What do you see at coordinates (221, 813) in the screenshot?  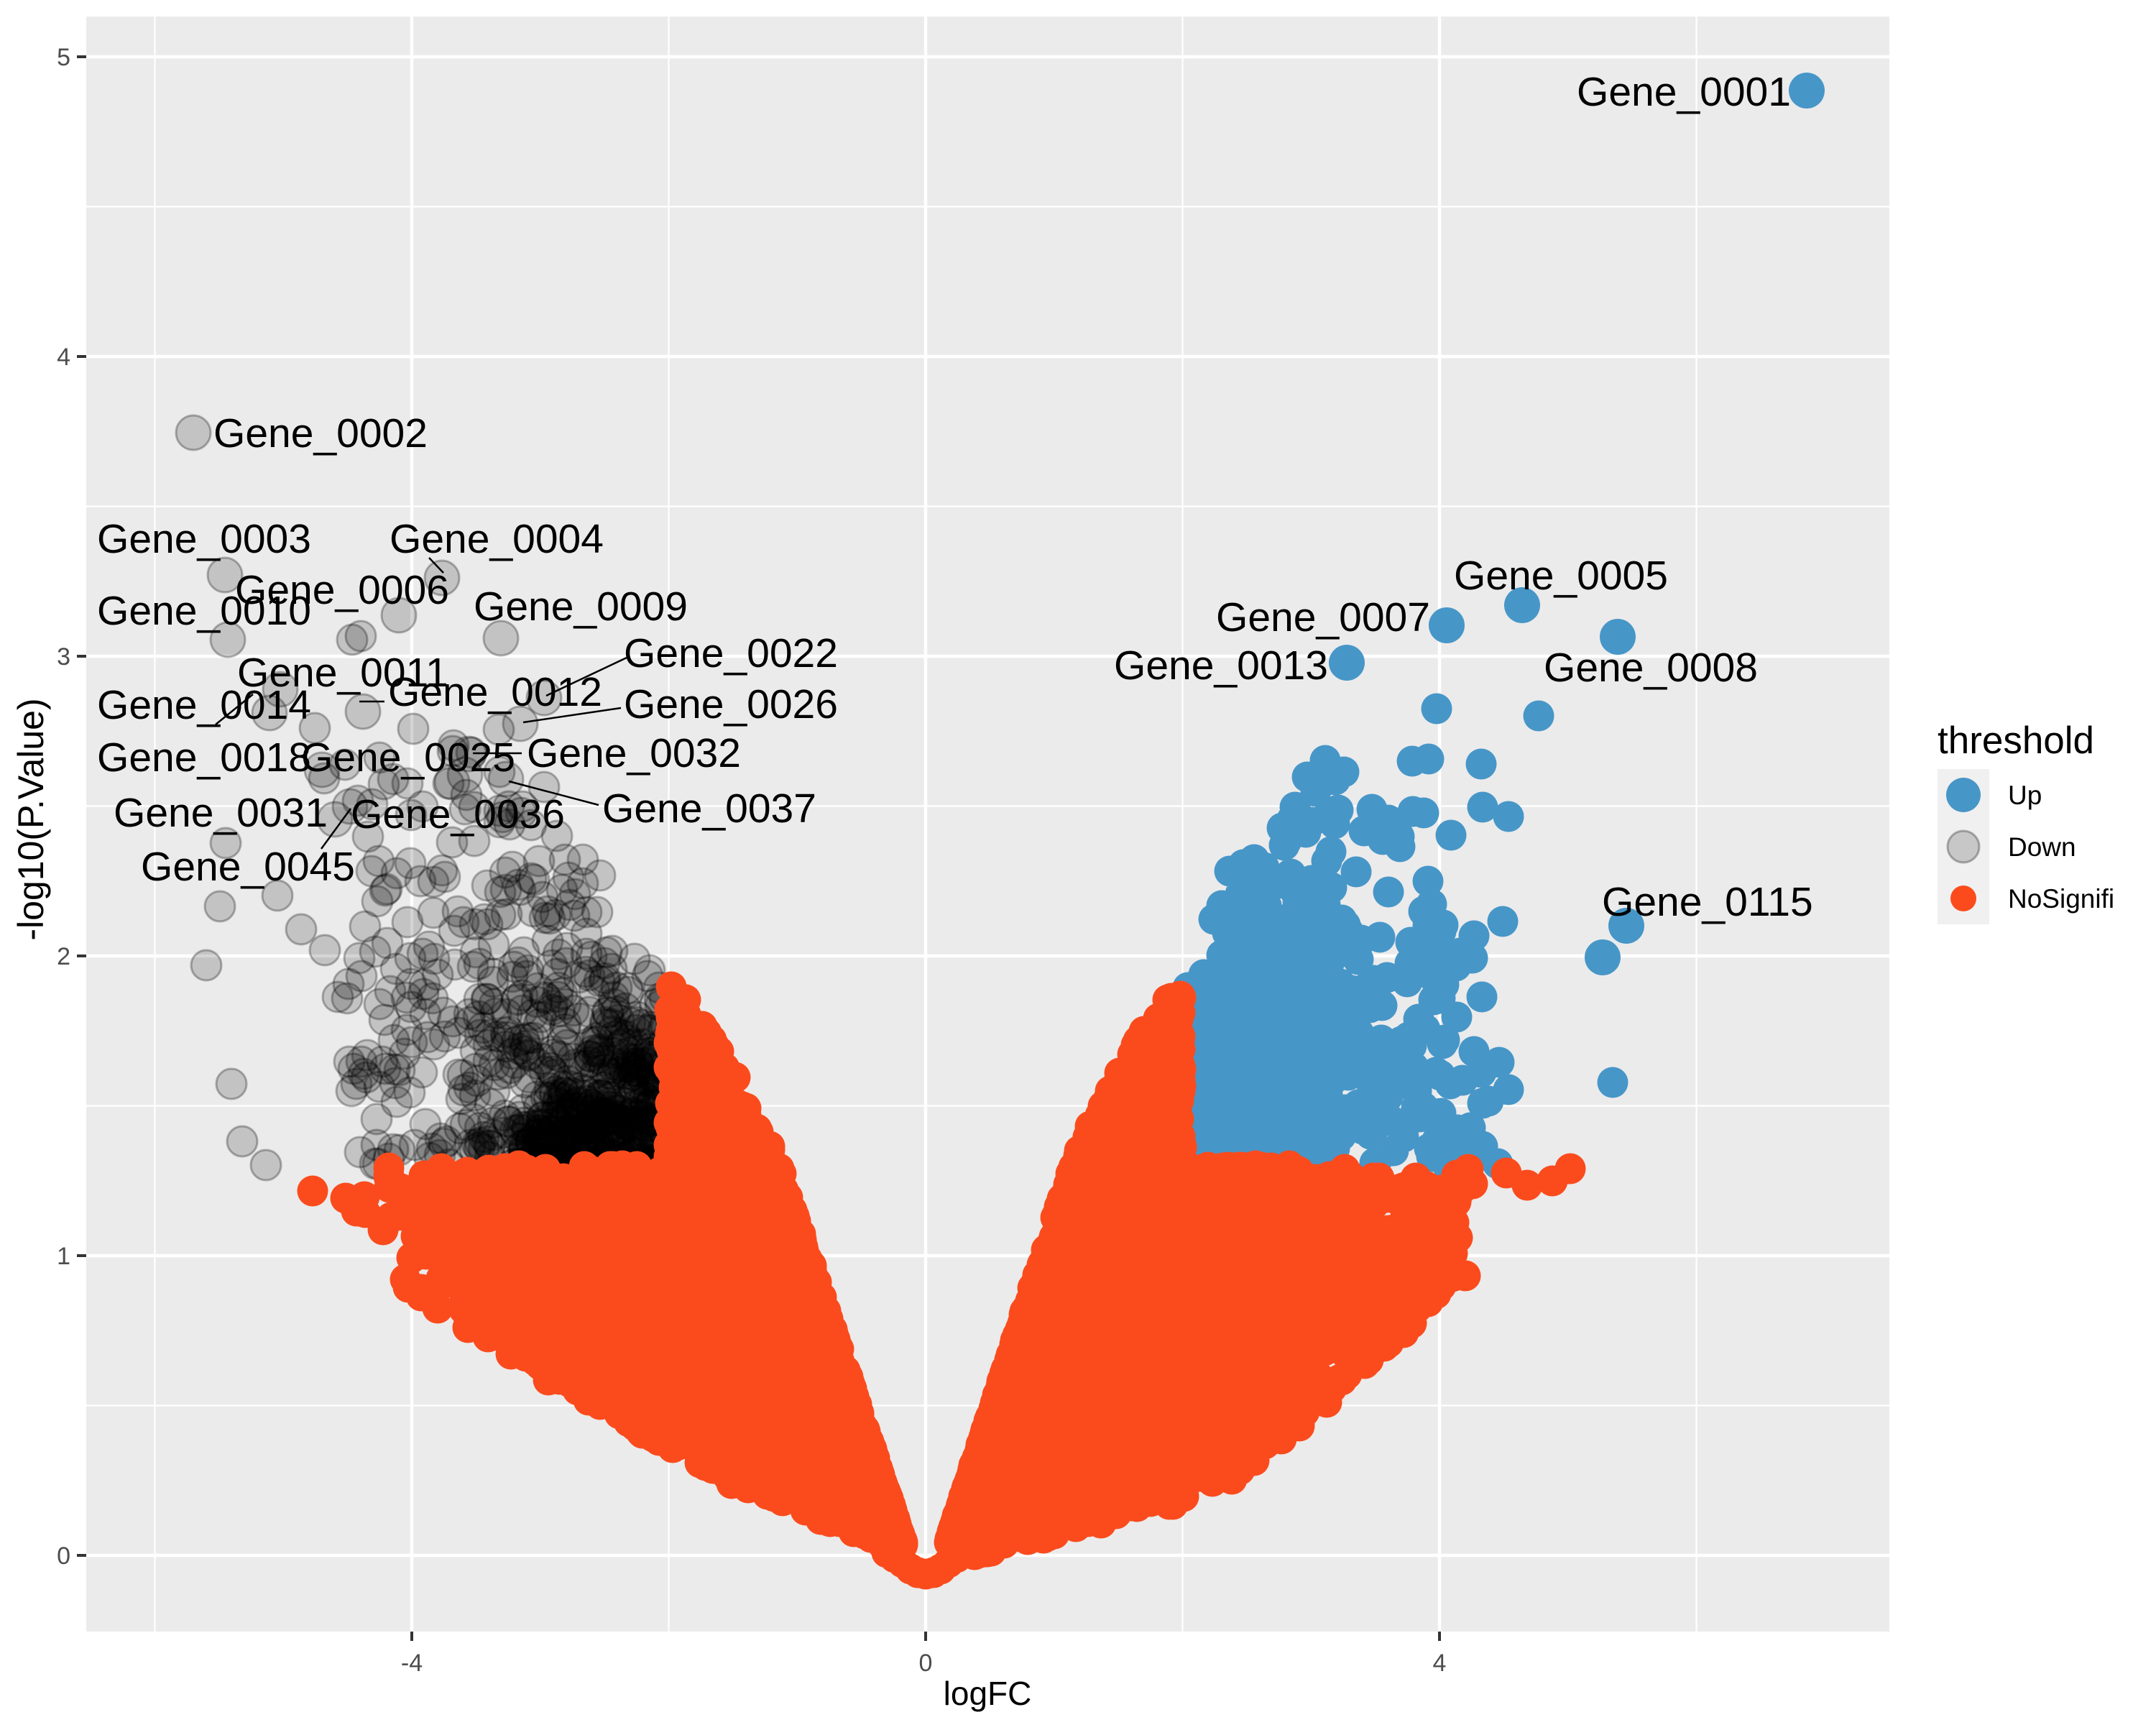 I see `svg-text: Gene_0031` at bounding box center [221, 813].